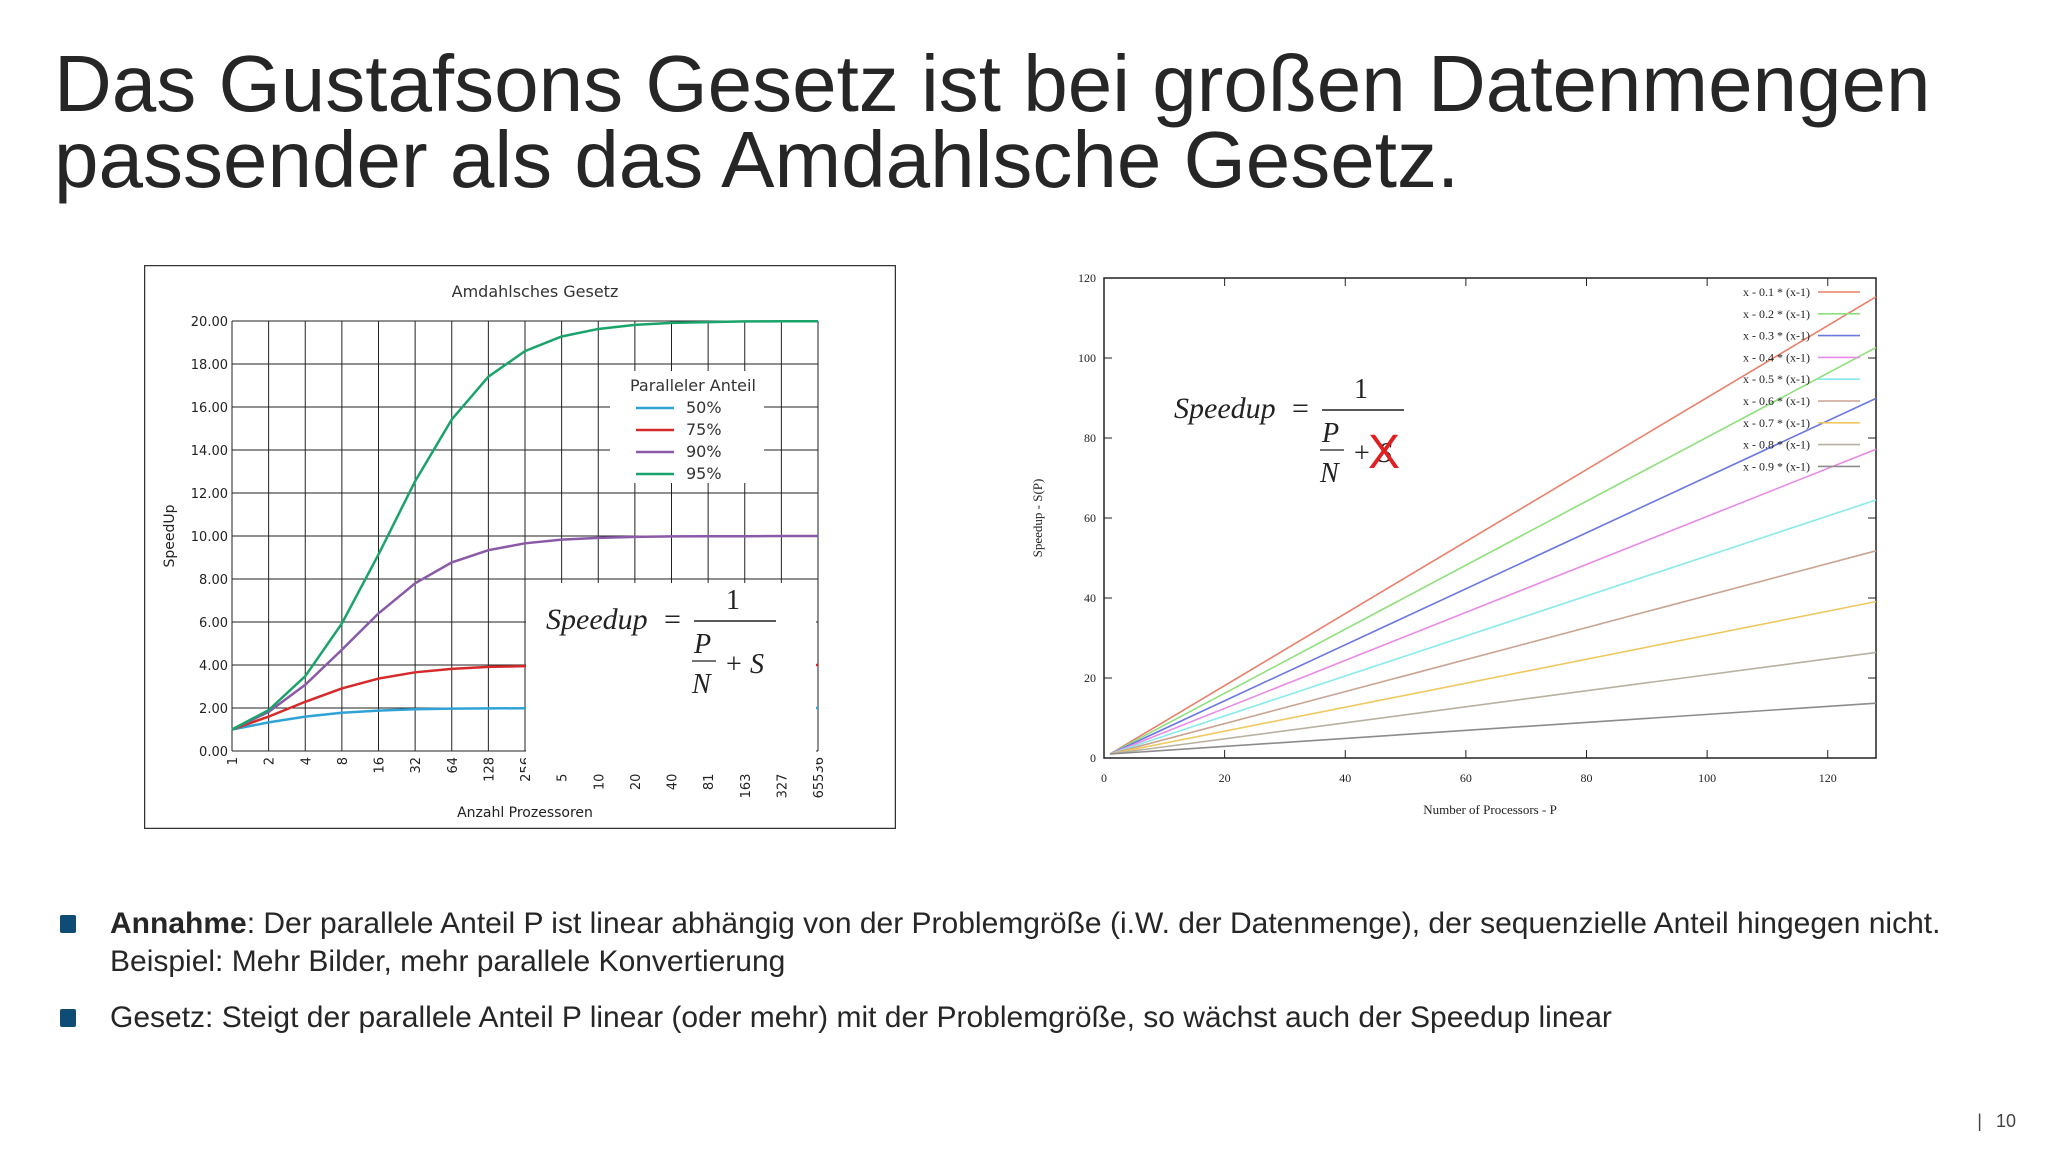 The width and height of the screenshot is (2048, 1152). Describe the element at coordinates (1225, 408) in the screenshot. I see `gustafson-formula-lhs: Speedup` at that location.